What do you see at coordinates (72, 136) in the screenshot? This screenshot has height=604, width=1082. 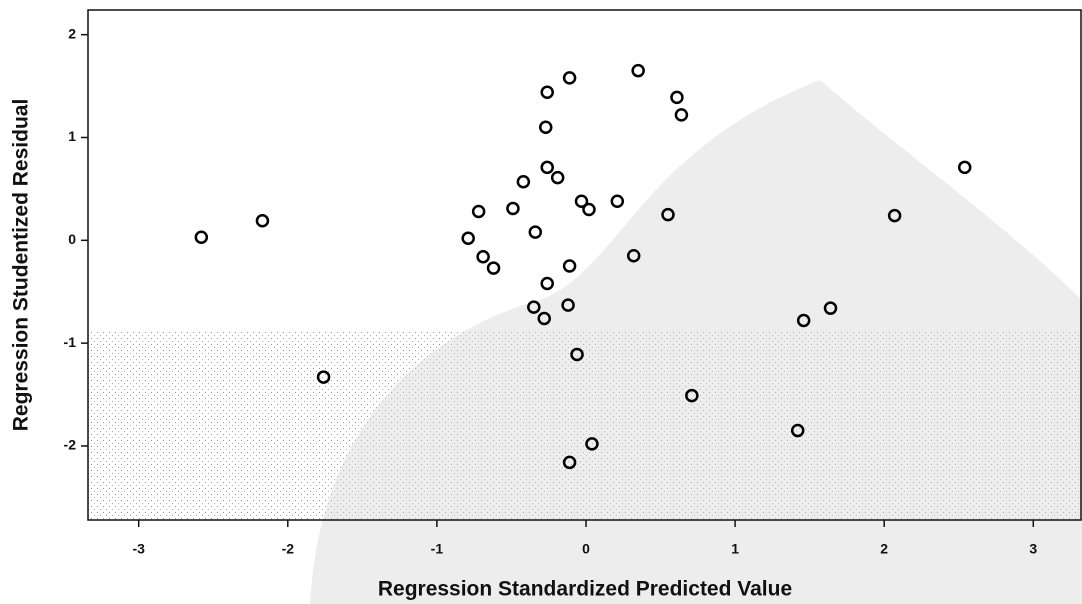 I see `y-tick-label: 1` at bounding box center [72, 136].